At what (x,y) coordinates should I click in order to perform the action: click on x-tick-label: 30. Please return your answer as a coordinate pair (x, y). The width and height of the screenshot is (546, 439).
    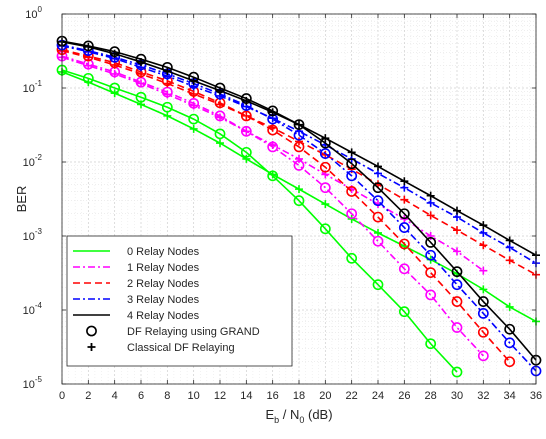
    Looking at the image, I should click on (457, 396).